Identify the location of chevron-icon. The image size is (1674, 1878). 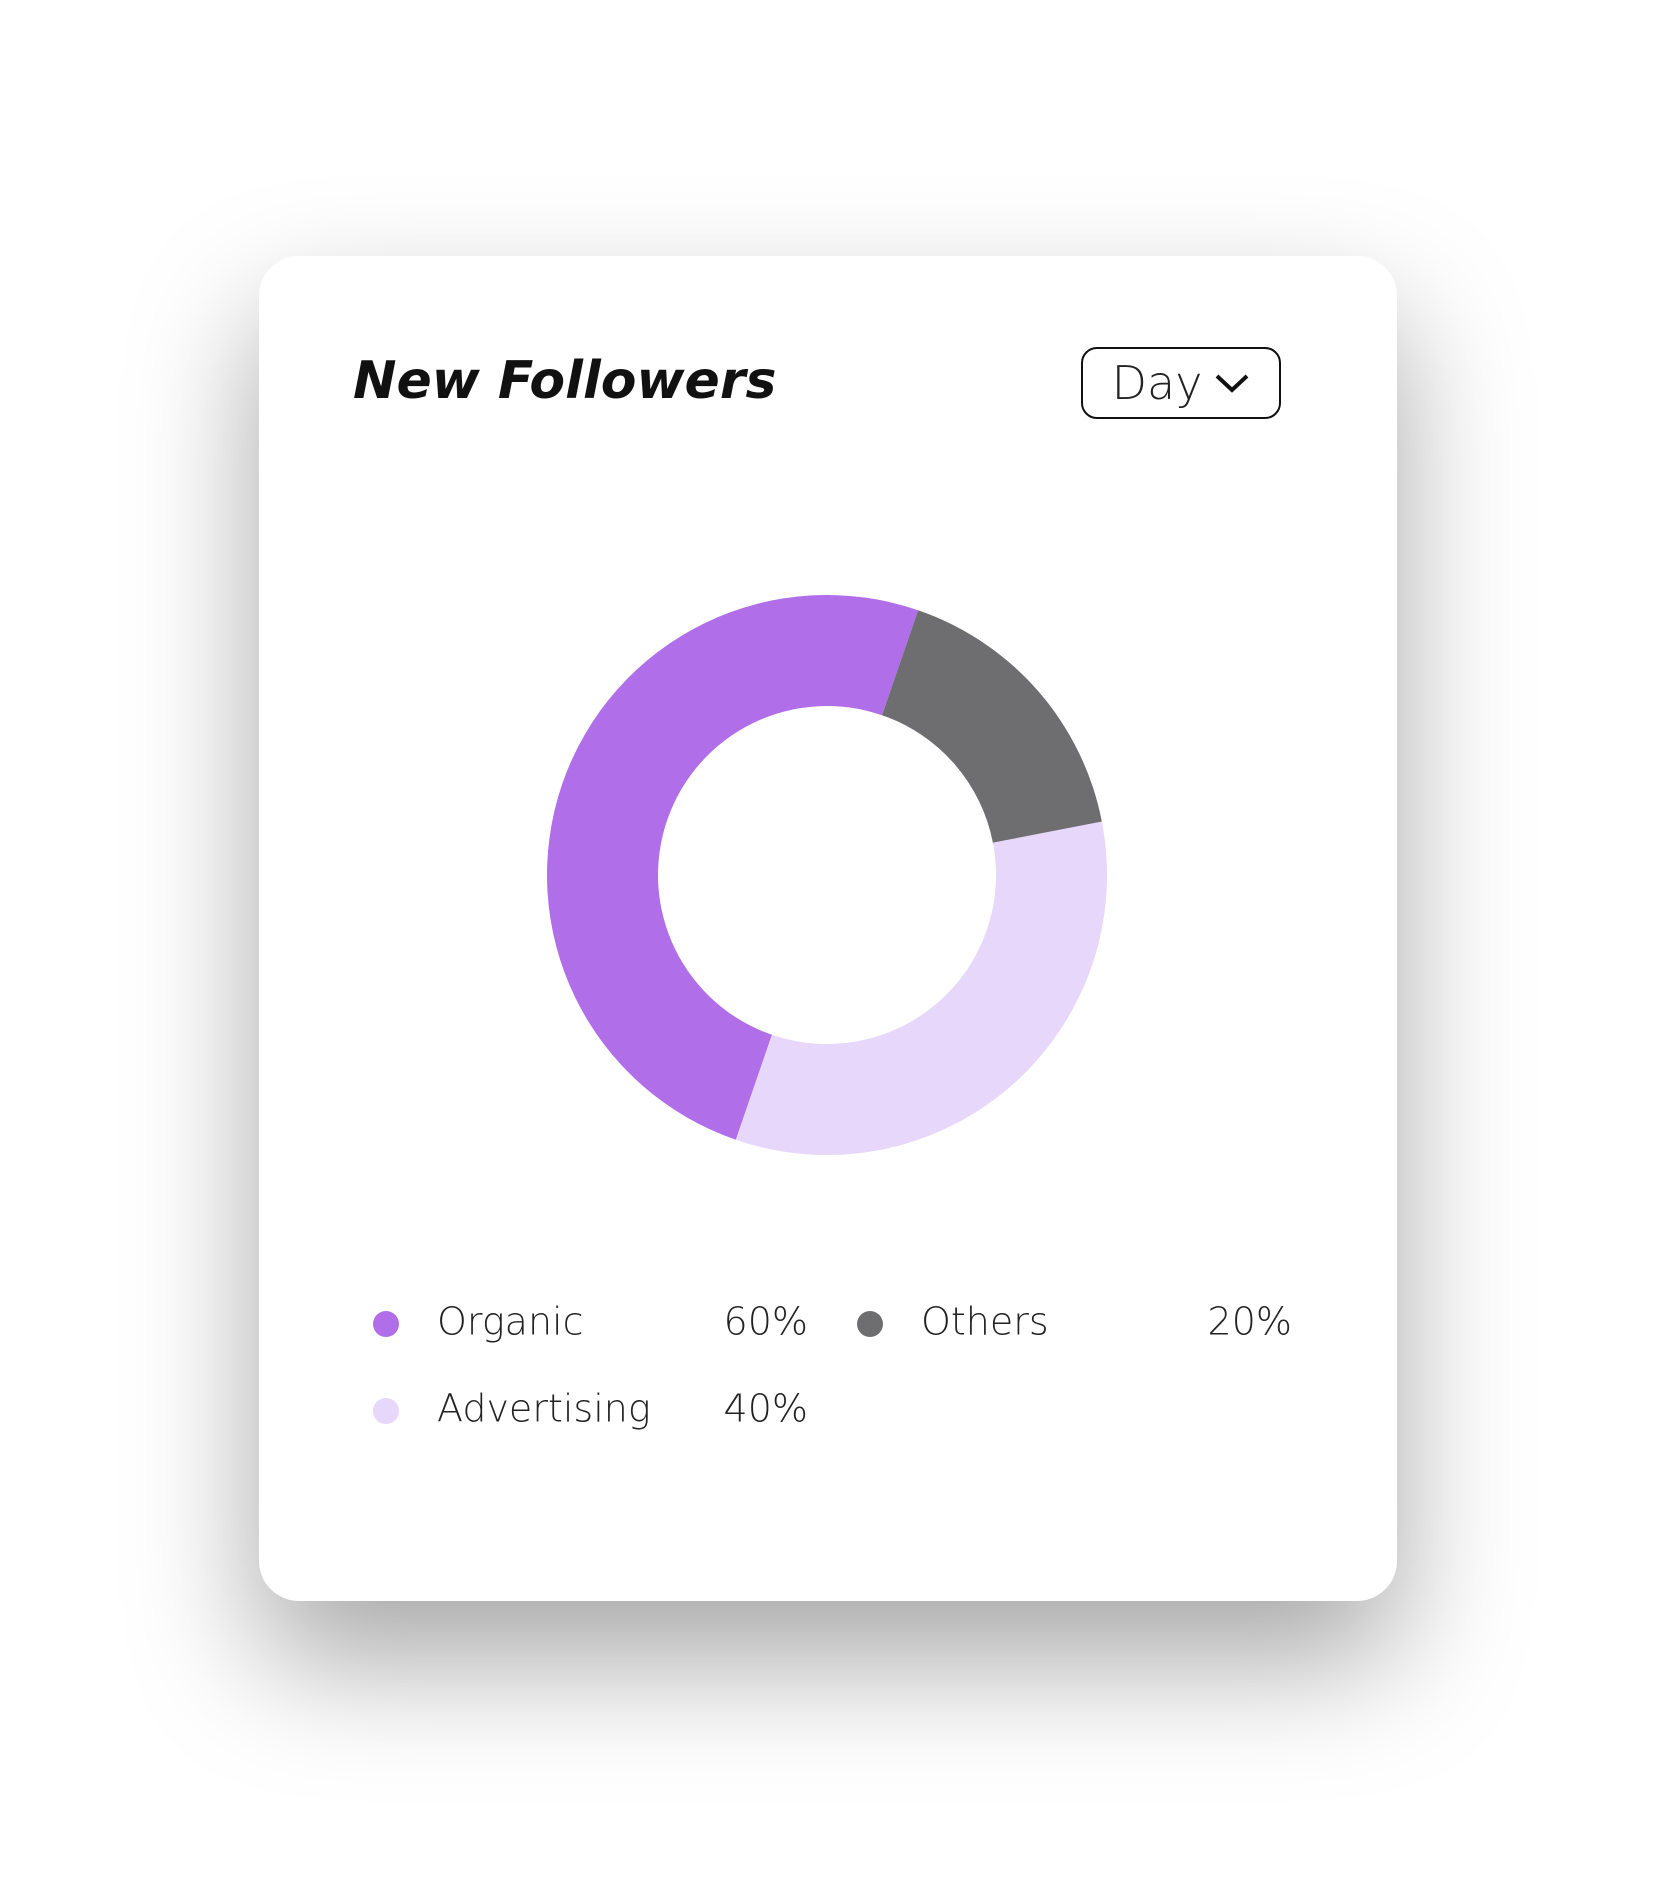
(1232, 383).